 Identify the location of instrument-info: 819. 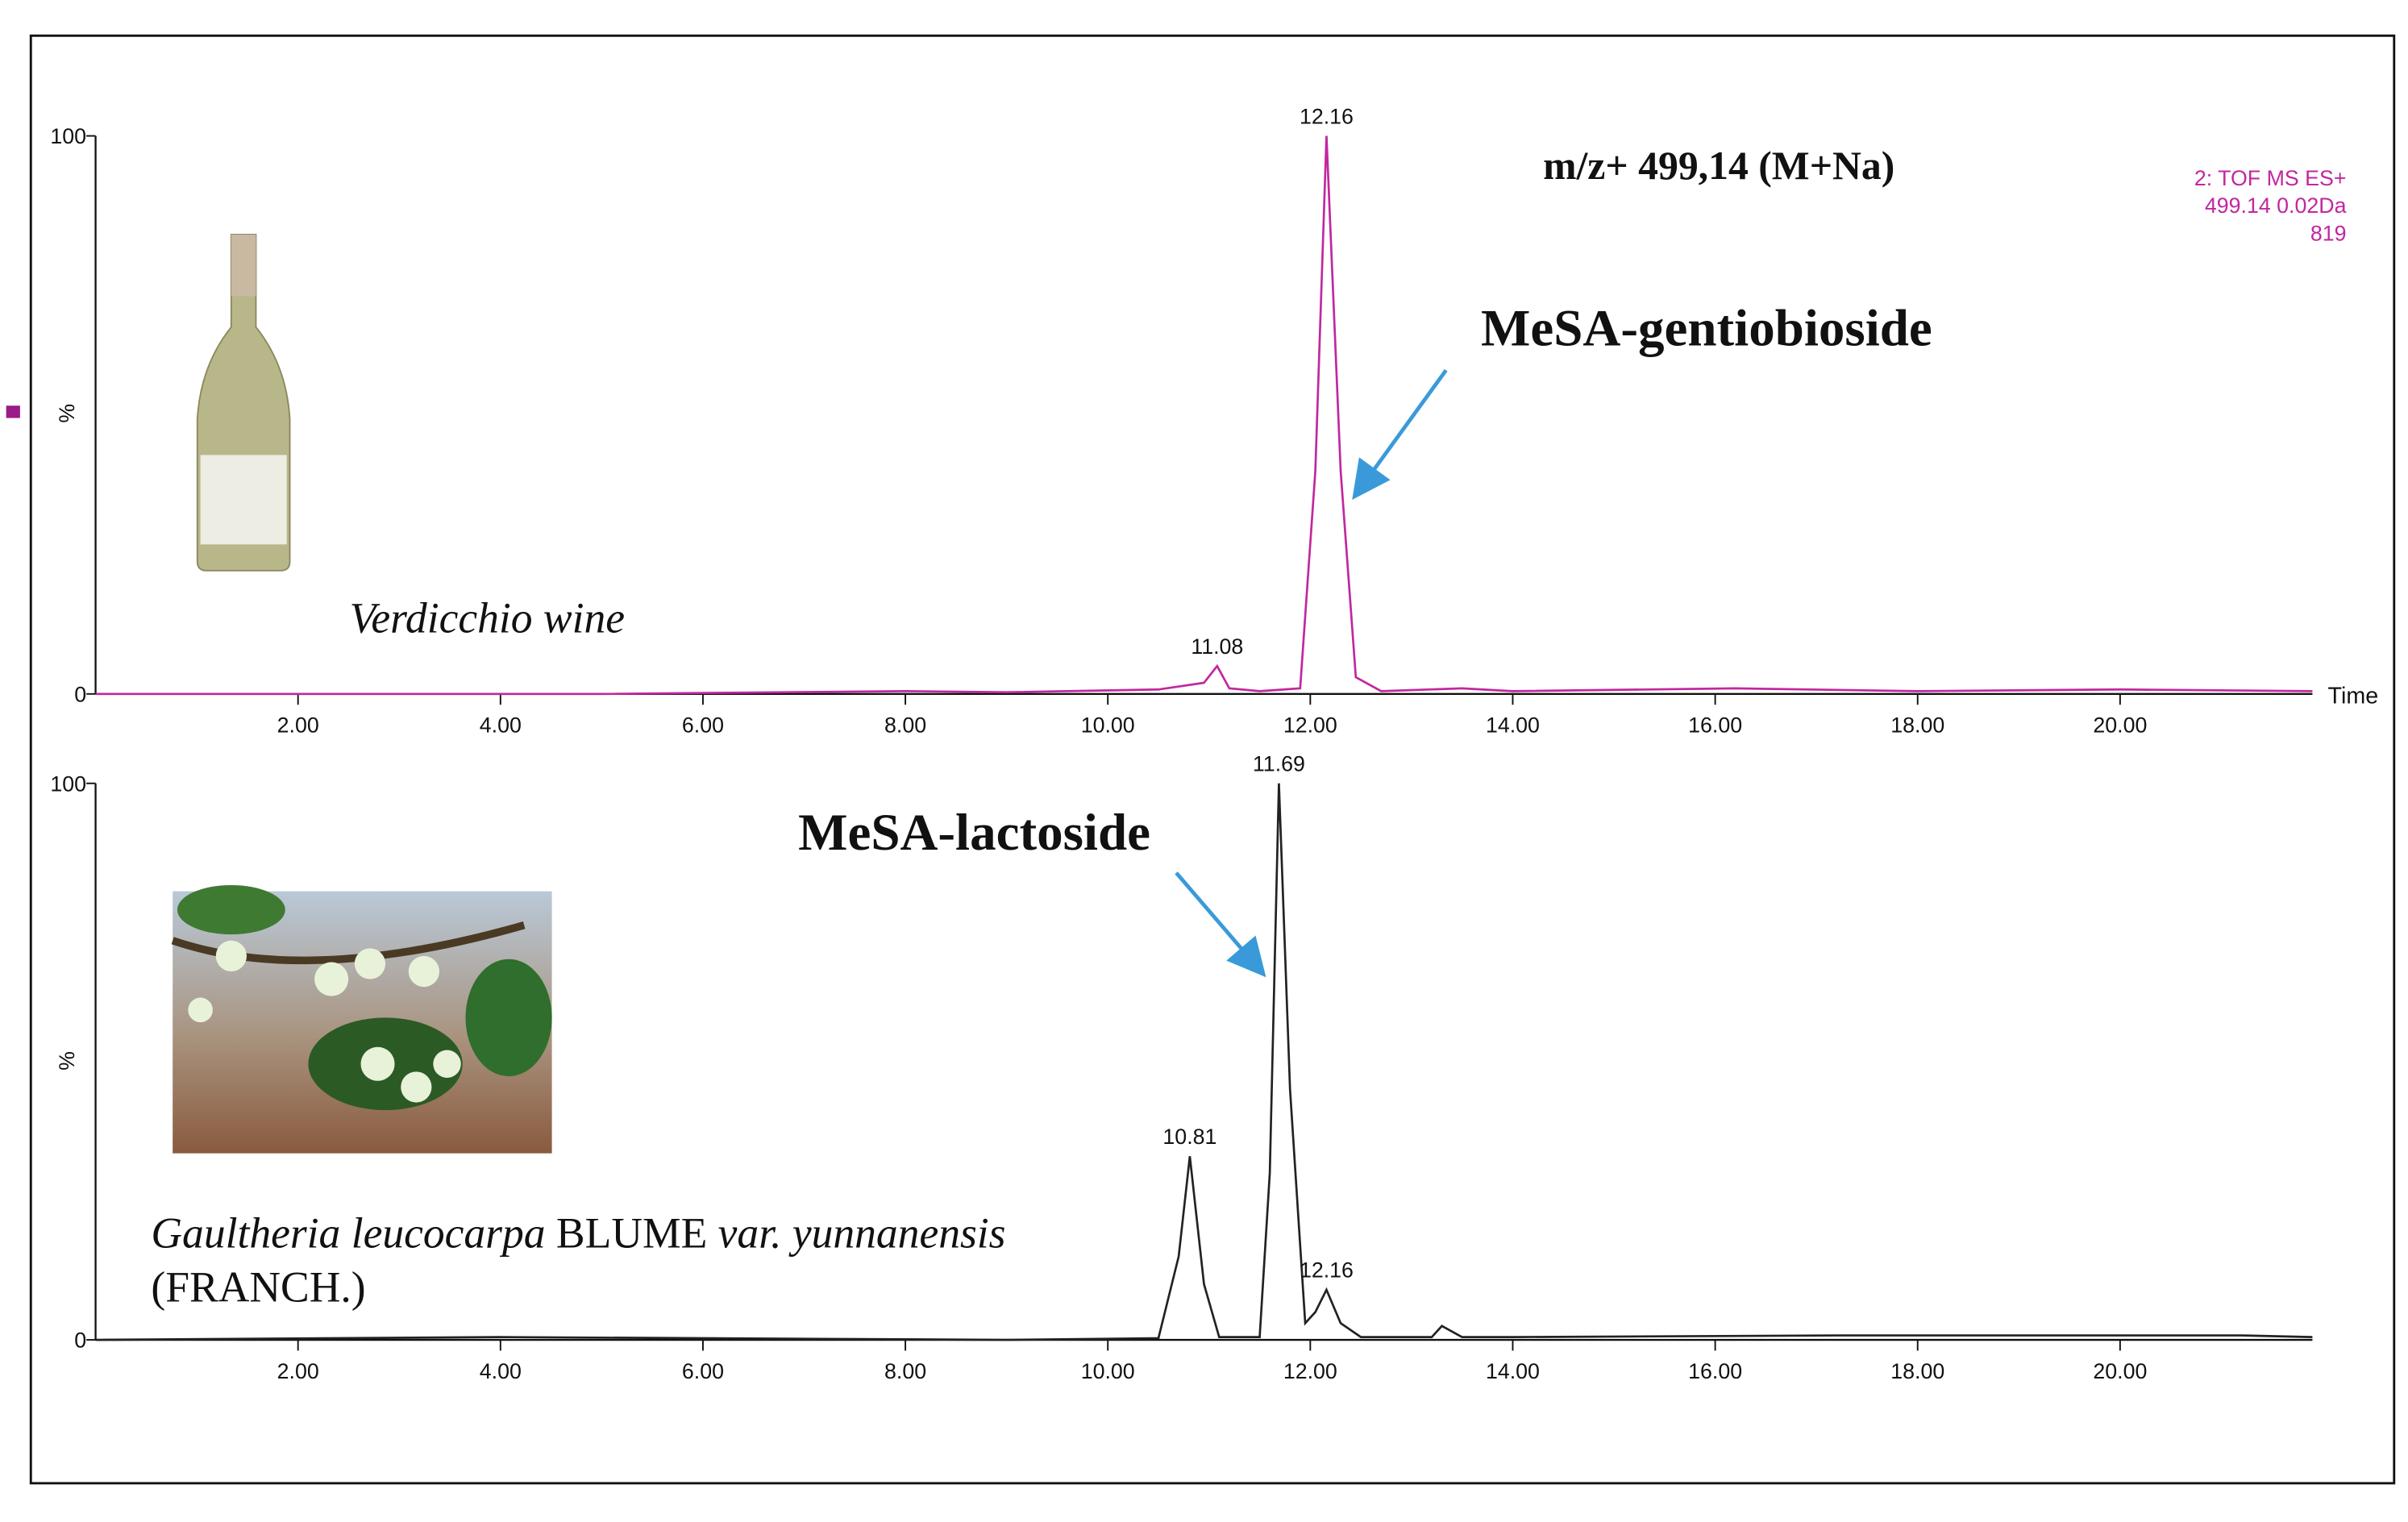
(2328, 234).